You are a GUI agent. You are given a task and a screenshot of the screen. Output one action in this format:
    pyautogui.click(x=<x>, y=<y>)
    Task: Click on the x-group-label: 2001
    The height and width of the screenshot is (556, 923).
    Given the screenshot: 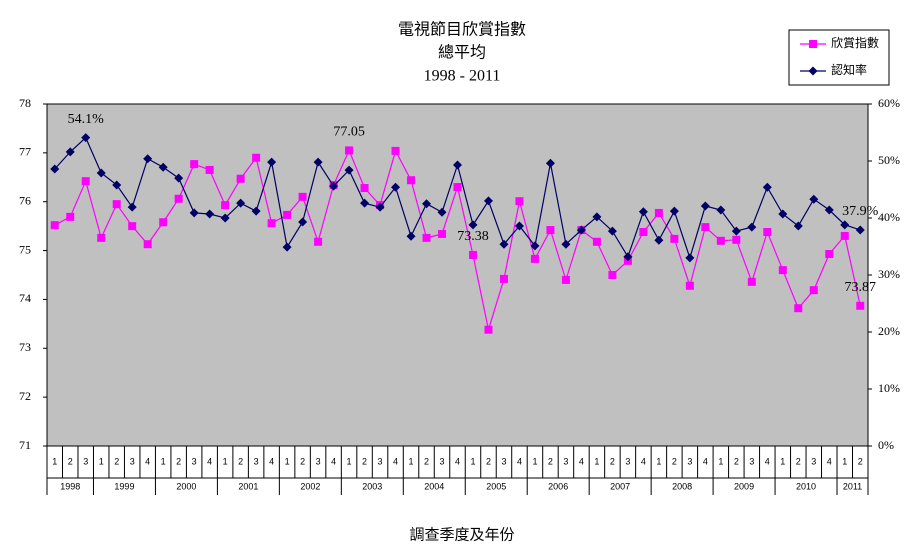 What is the action you would take?
    pyautogui.click(x=248, y=486)
    